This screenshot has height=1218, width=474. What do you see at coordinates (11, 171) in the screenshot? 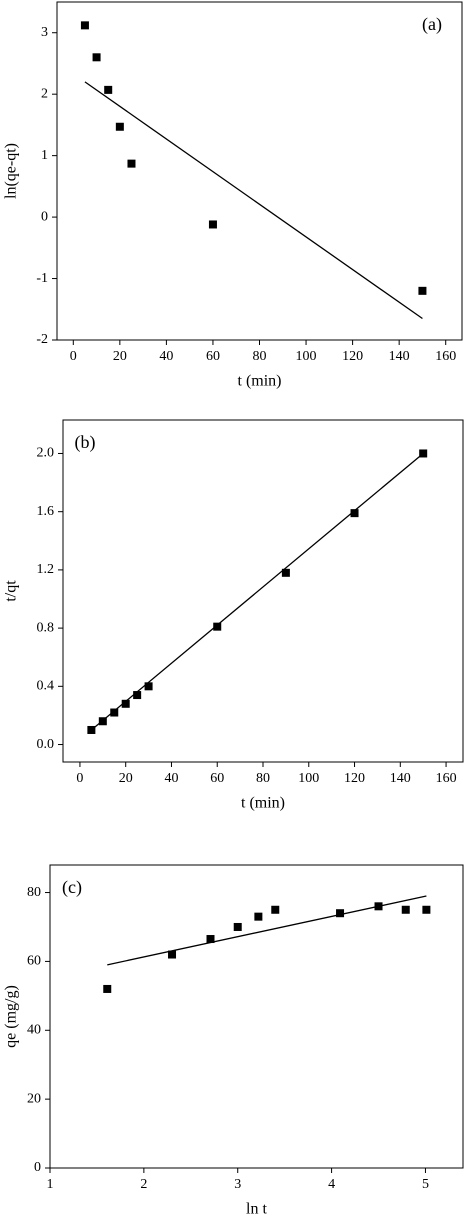
I see `y-axis-label: ln(qe-qt)` at bounding box center [11, 171].